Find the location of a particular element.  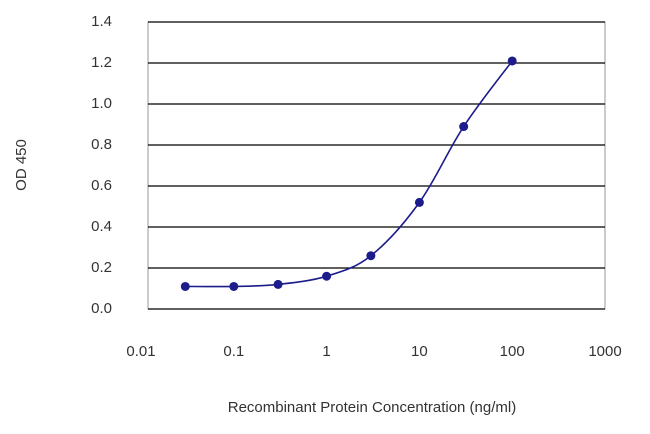

y-tick-label: 1.4 is located at coordinates (101, 21).